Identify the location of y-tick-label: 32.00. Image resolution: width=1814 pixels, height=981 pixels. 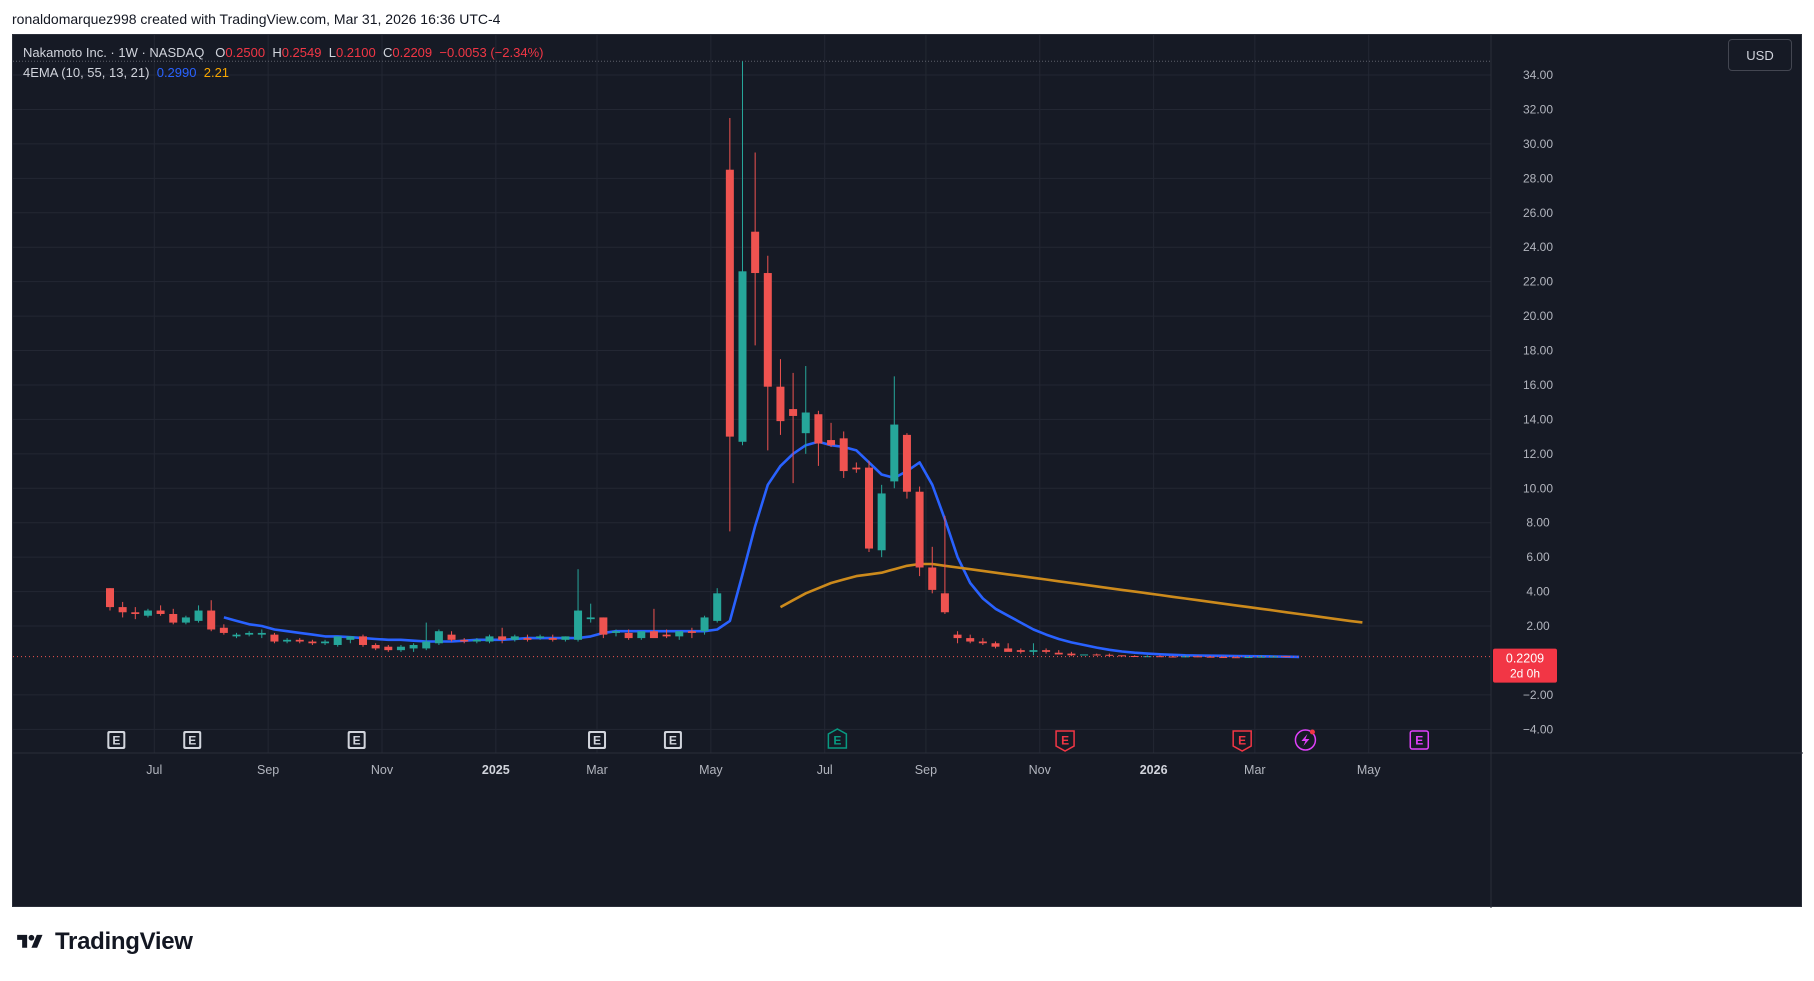
(1538, 109).